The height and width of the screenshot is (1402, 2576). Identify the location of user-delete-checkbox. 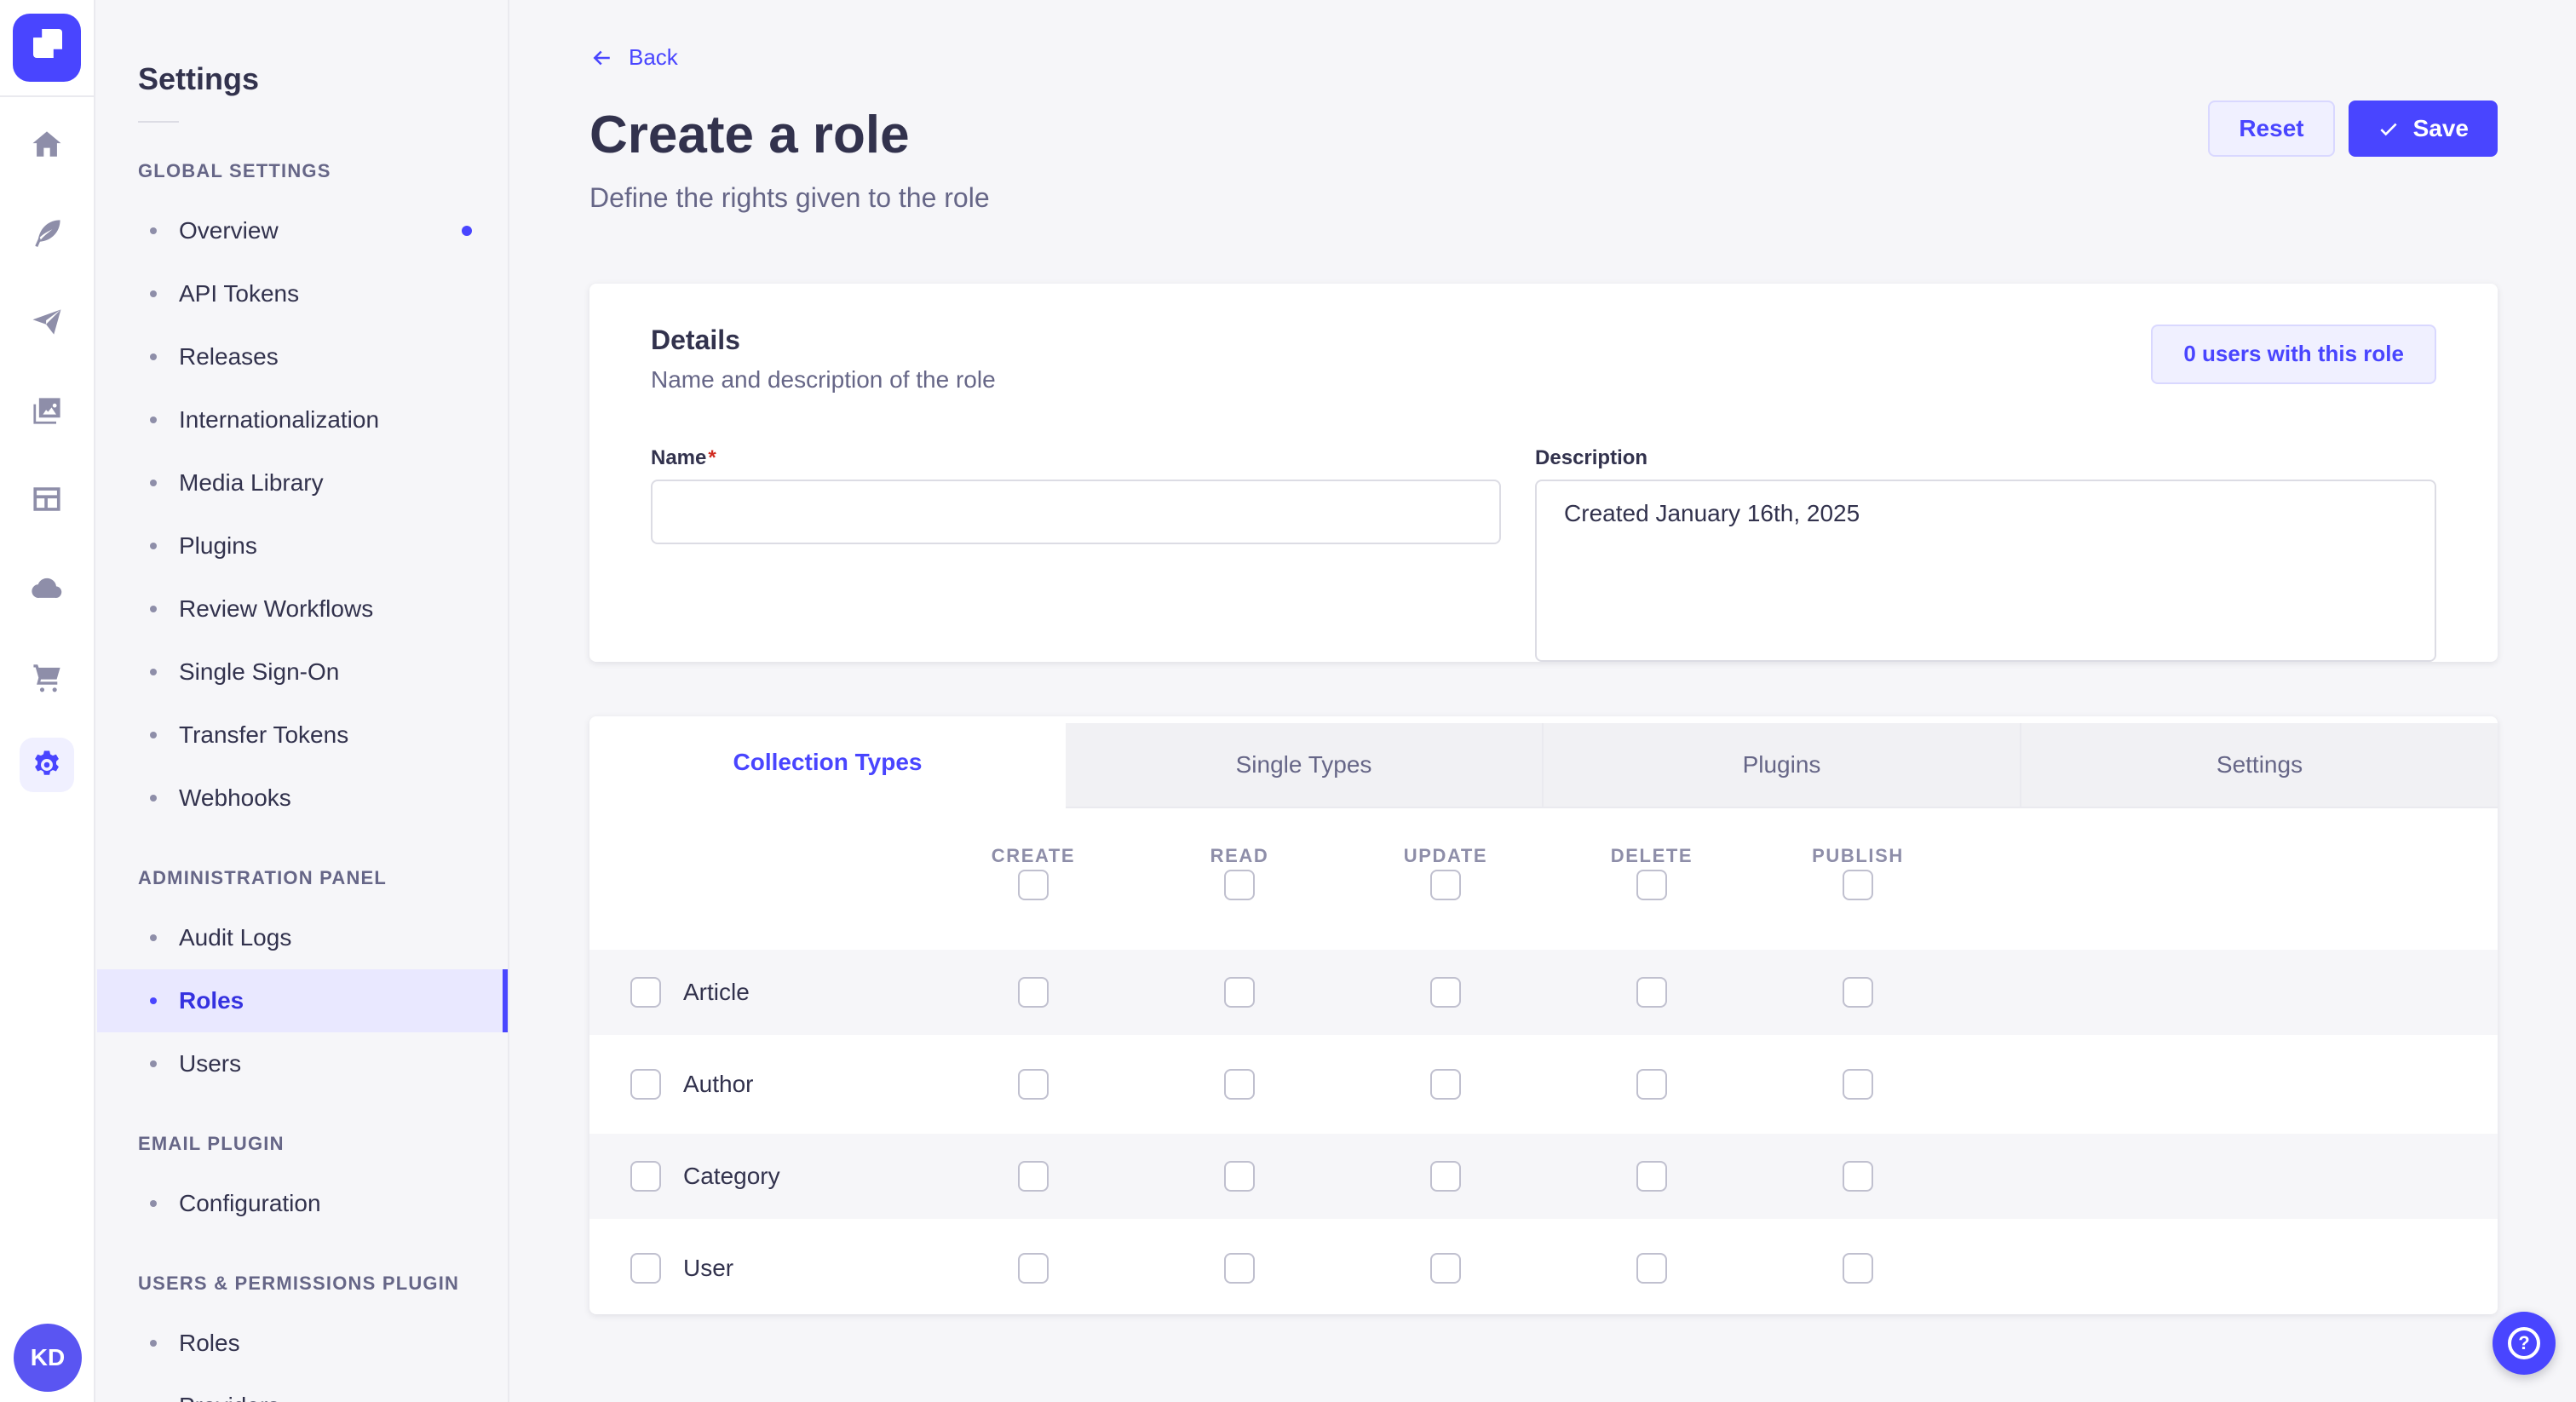
(1652, 1268).